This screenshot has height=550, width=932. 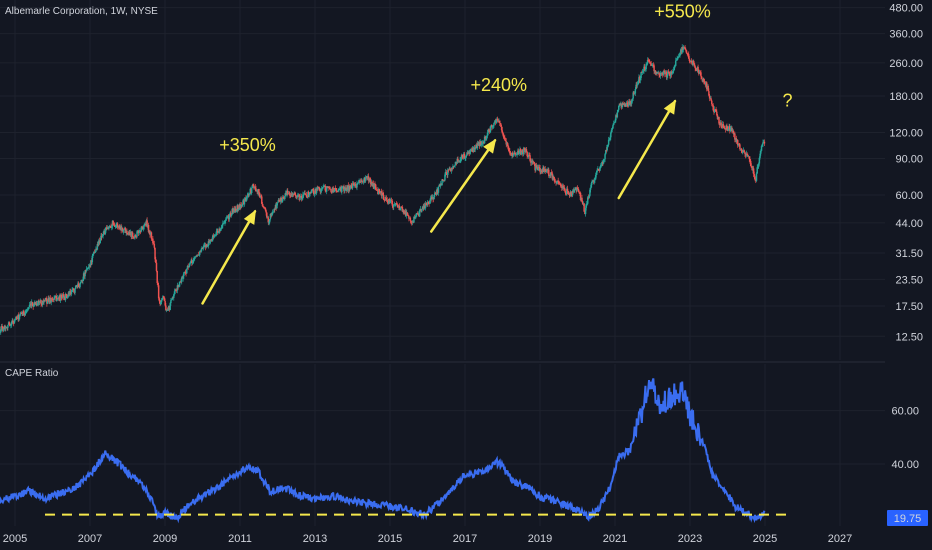 I want to click on cape-axis: 60.00 40.00 19.75, so click(x=907, y=466).